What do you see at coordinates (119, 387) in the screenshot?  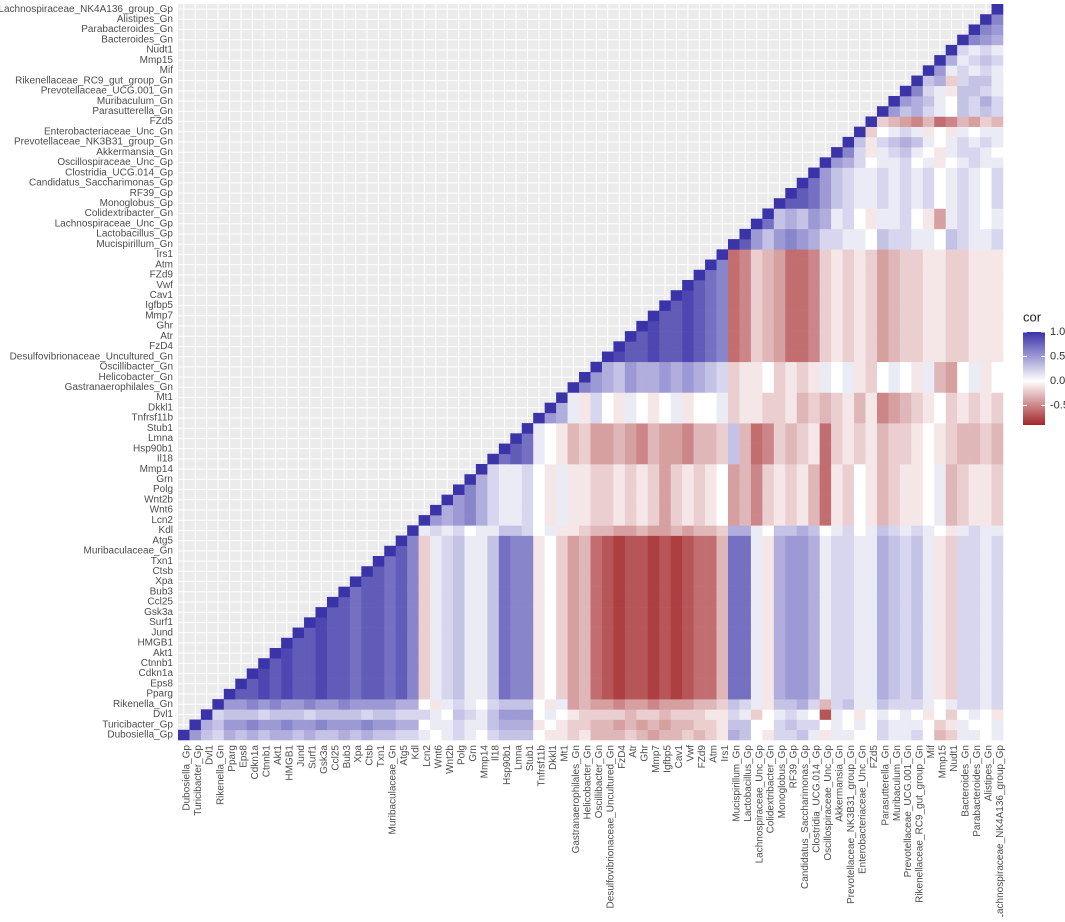 I see `y-tick-label: Gastranaerophilales_Gn` at bounding box center [119, 387].